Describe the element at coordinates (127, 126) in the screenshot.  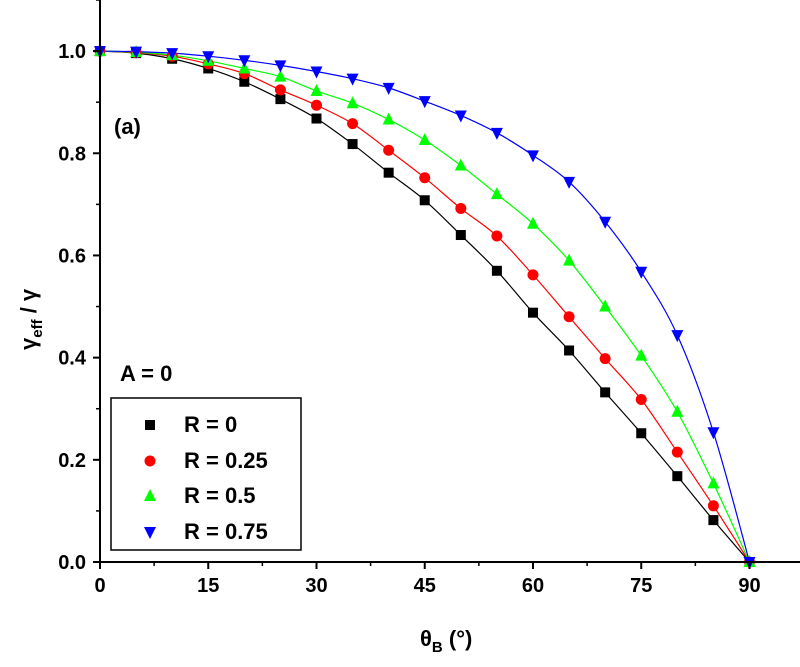
I see `panel-label: (a)` at that location.